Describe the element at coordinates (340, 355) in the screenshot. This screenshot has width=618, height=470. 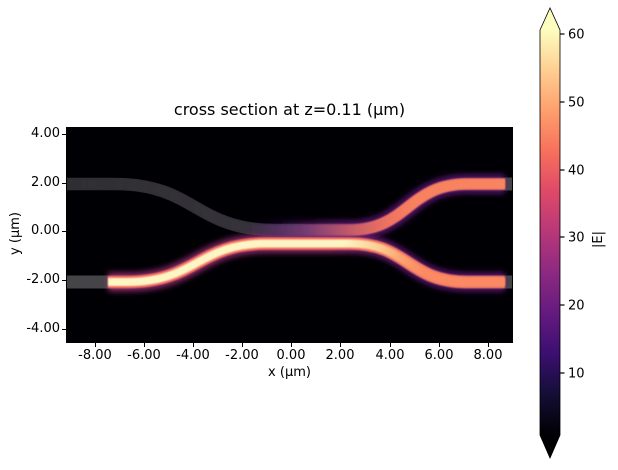
I see `x-tick-label: 2.00` at that location.